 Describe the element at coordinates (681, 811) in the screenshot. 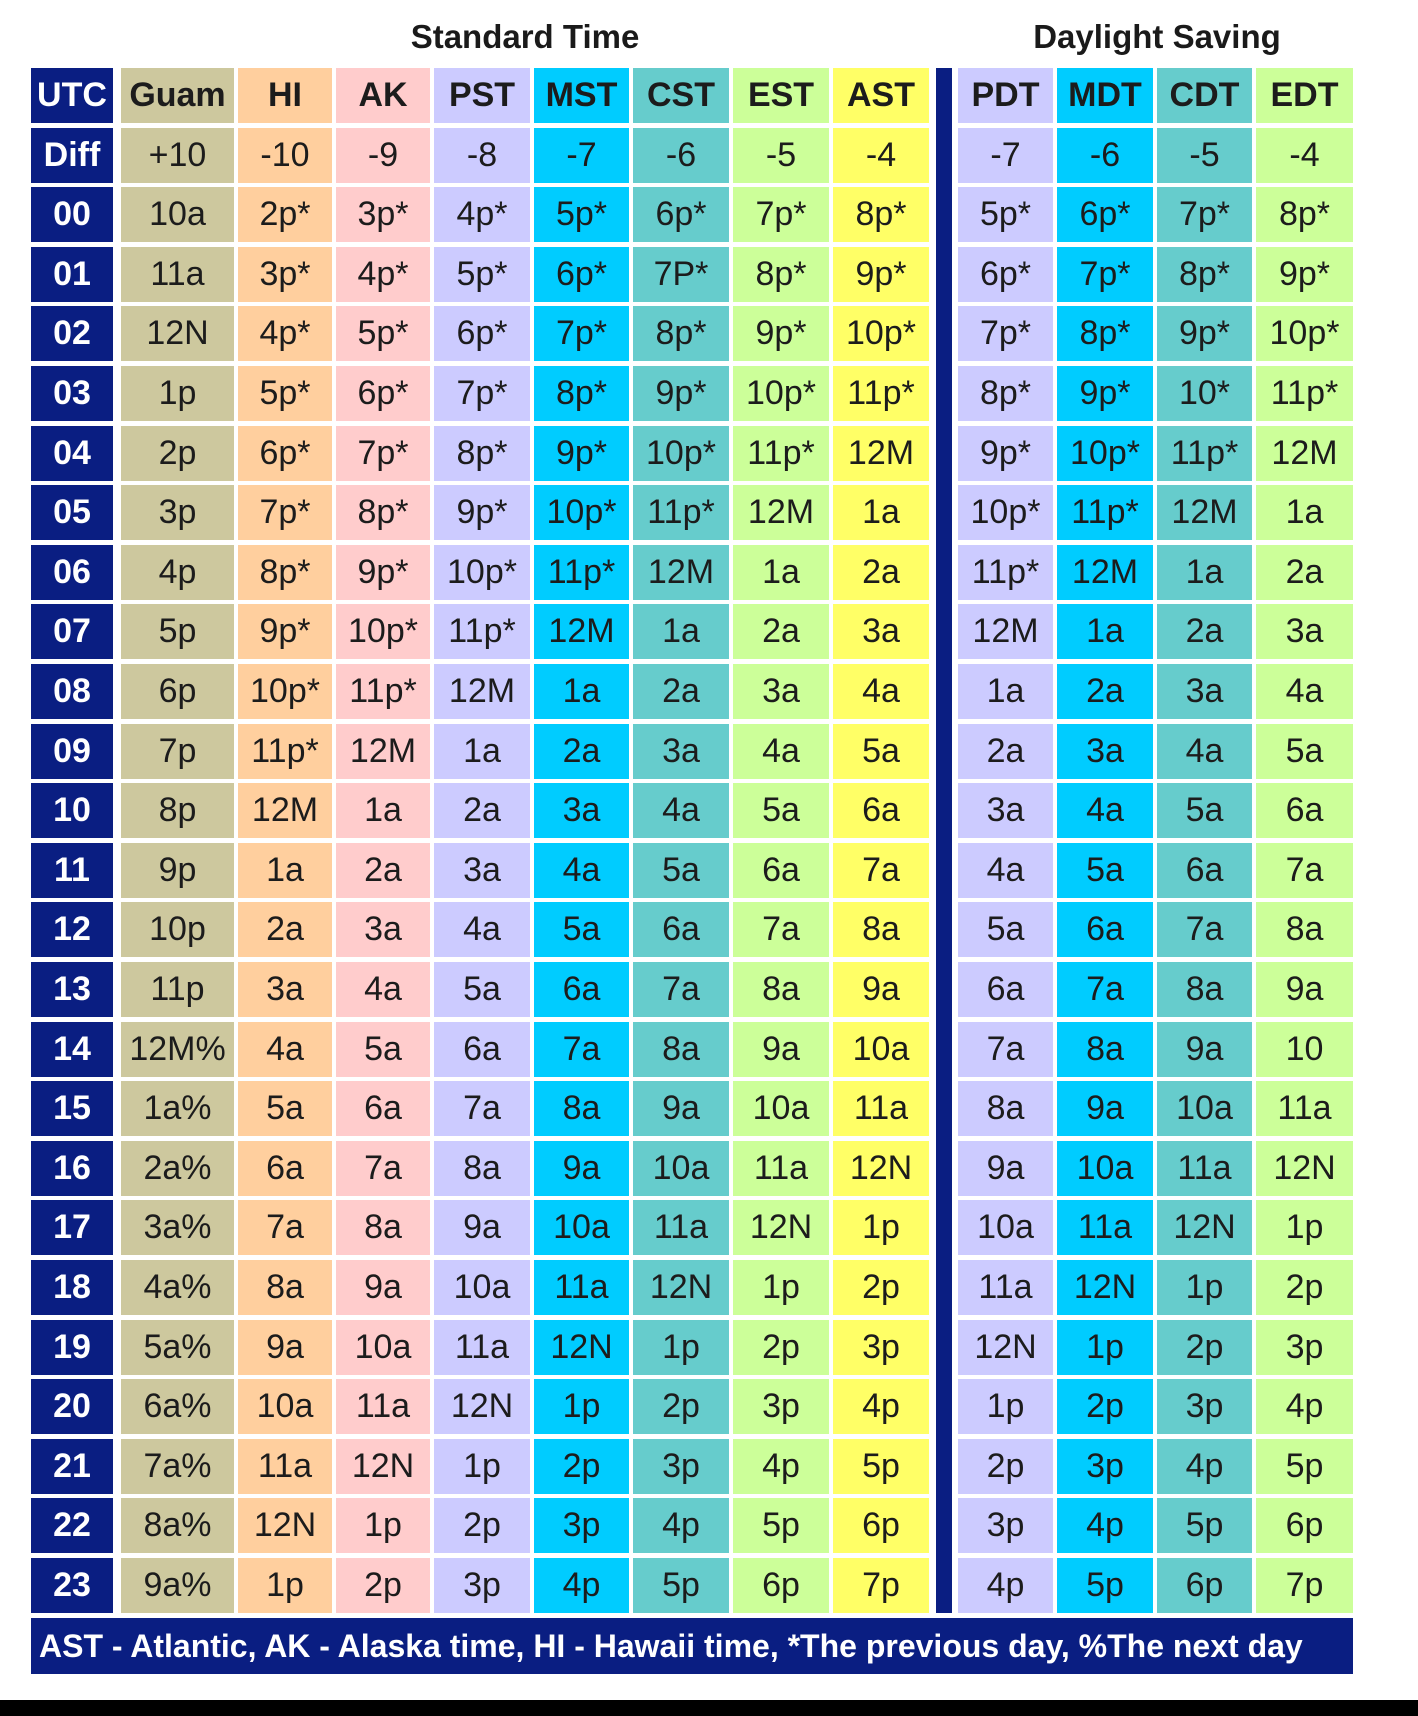

I see `time-cell-cst: 4a` at that location.